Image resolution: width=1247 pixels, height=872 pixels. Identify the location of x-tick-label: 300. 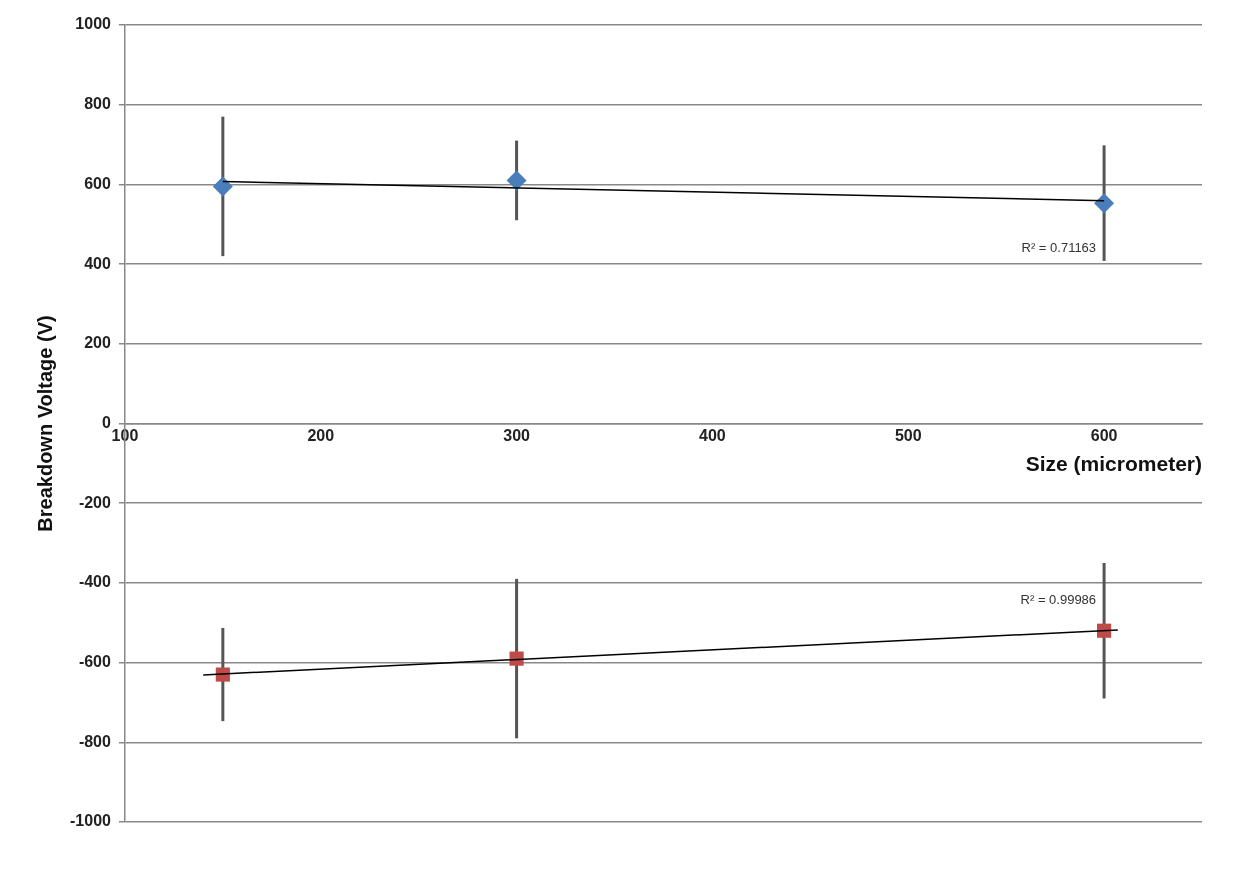
(517, 435).